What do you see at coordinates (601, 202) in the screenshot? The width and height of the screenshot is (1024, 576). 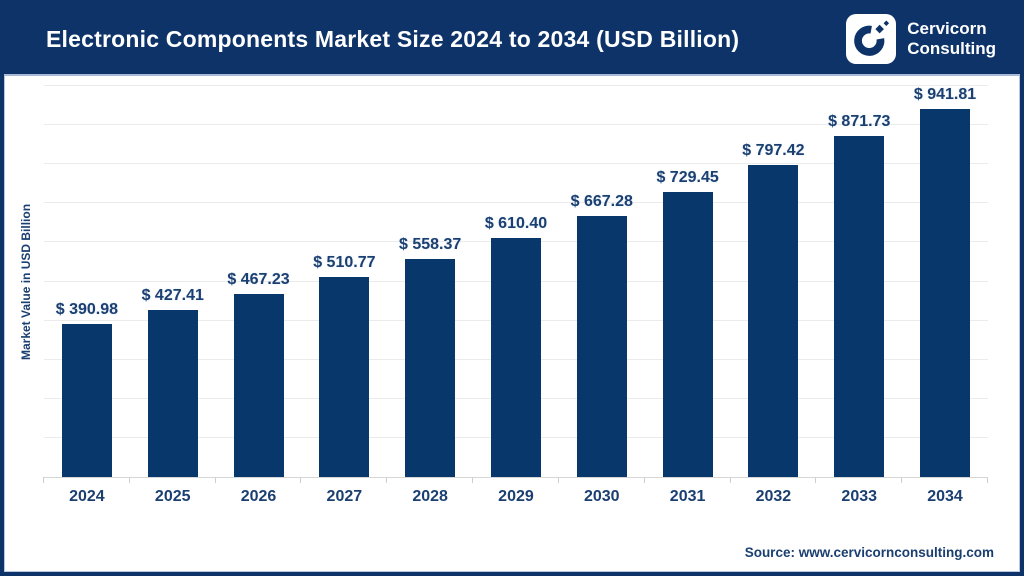 I see `bar-value-label: $ 667.28` at bounding box center [601, 202].